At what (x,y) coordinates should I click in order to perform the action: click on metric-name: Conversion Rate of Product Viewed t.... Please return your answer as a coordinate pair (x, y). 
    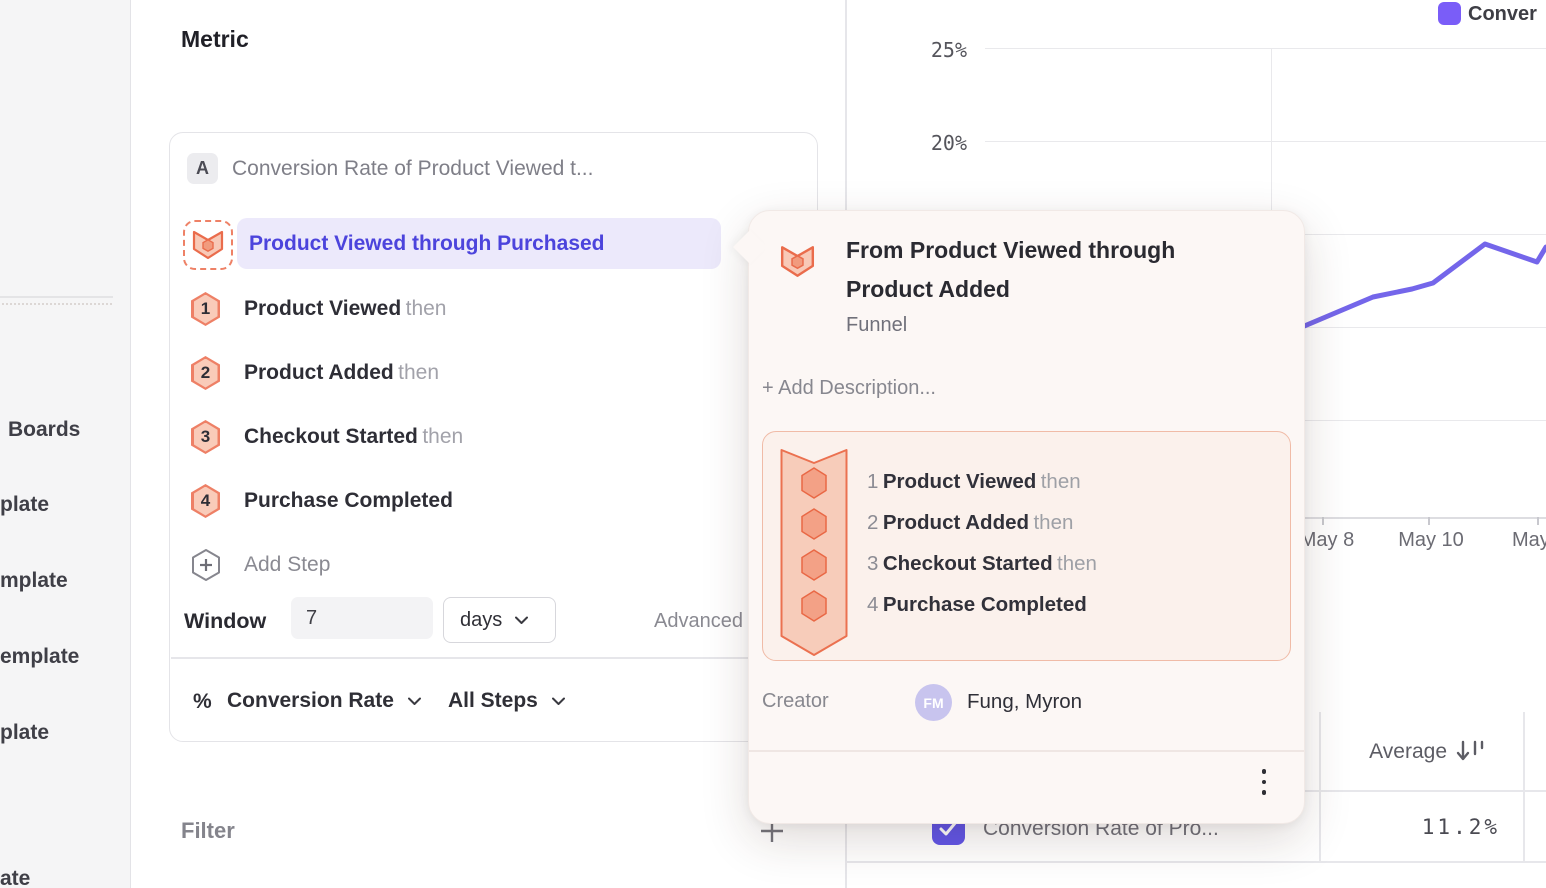
    Looking at the image, I should click on (413, 168).